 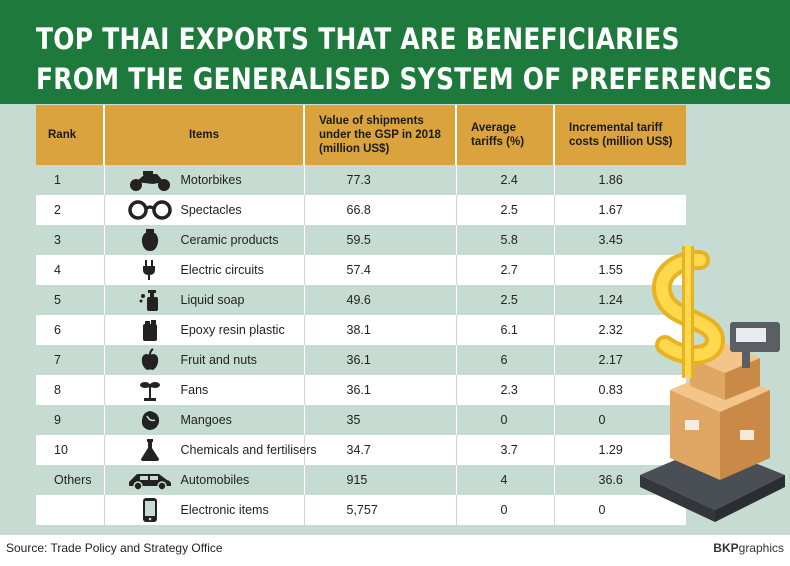 I want to click on cell-item: Automobiles, so click(x=204, y=480).